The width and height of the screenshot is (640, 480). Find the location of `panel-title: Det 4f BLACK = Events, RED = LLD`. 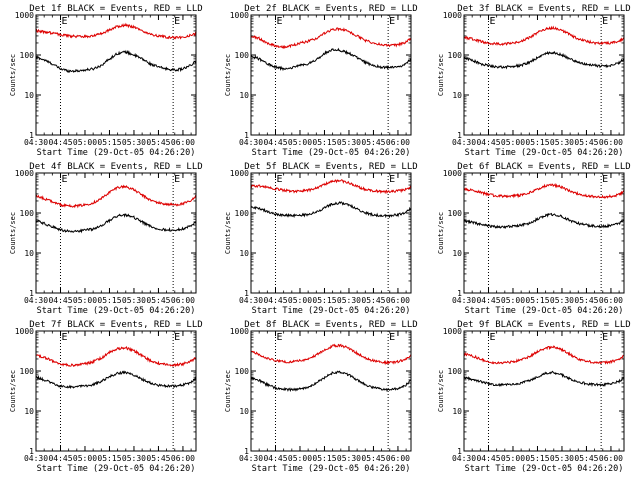

panel-title: Det 4f BLACK = Events, RED = LLD is located at coordinates (115, 167).